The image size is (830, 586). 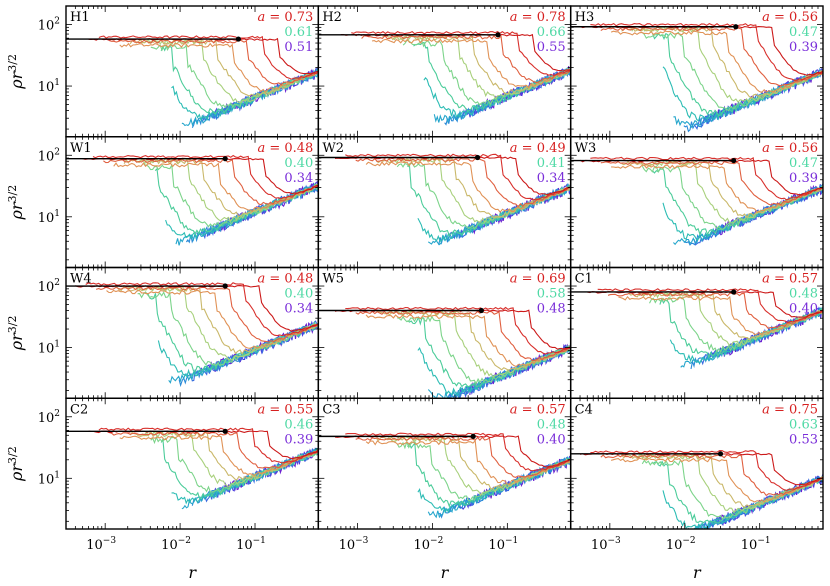 I want to click on panel-h3: H3 a = 0.560.470.39, so click(x=696, y=71).